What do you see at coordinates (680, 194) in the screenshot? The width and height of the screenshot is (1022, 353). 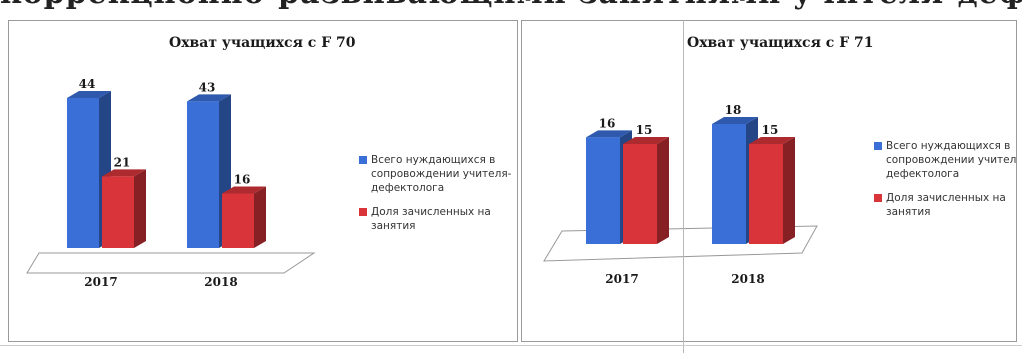 I see `bar-chart-f71: 16 15 2017 18 15 2018` at bounding box center [680, 194].